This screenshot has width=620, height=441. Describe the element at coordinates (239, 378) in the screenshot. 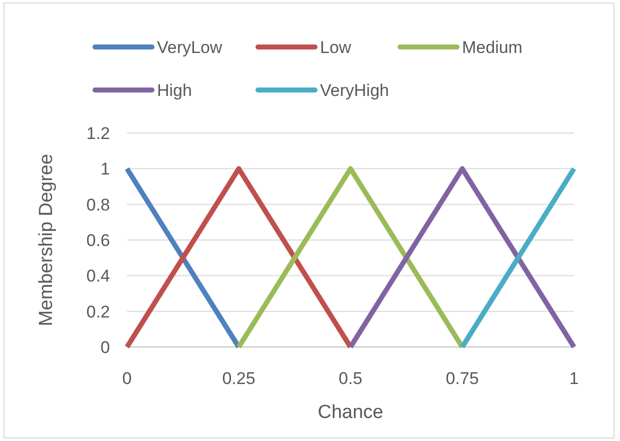

I see `x-tick-label: 0.25` at that location.